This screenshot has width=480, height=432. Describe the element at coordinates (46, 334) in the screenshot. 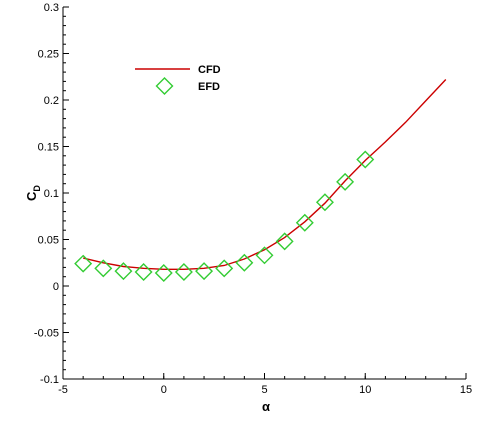

I see `y-tick-label: -0.05` at that location.